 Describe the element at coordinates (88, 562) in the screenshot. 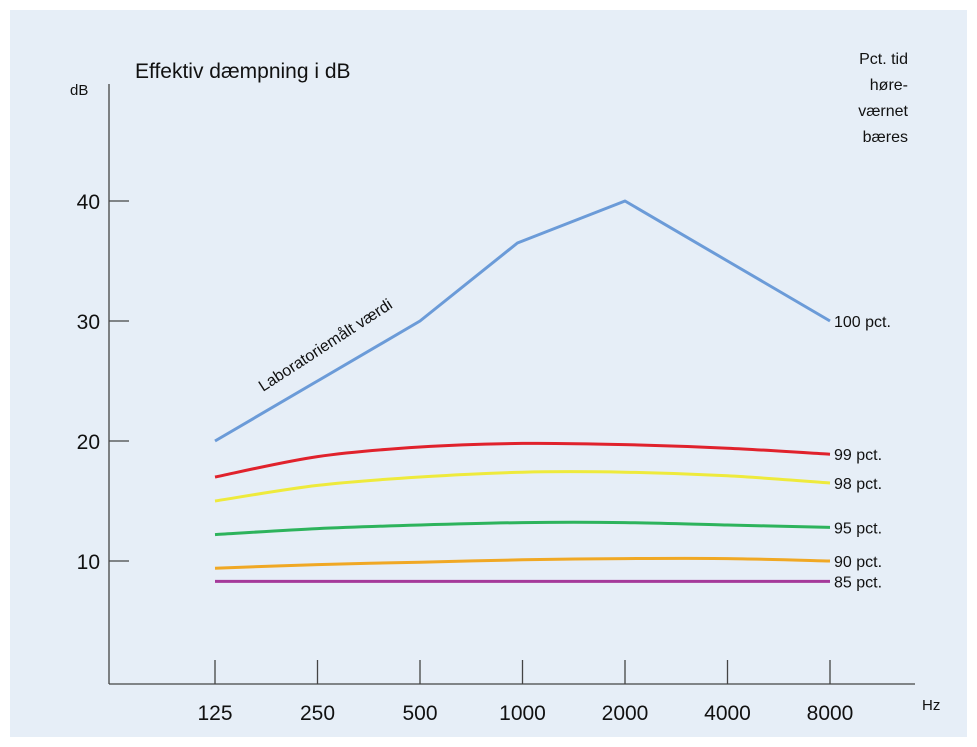

I see `y-tick-label: 10` at that location.